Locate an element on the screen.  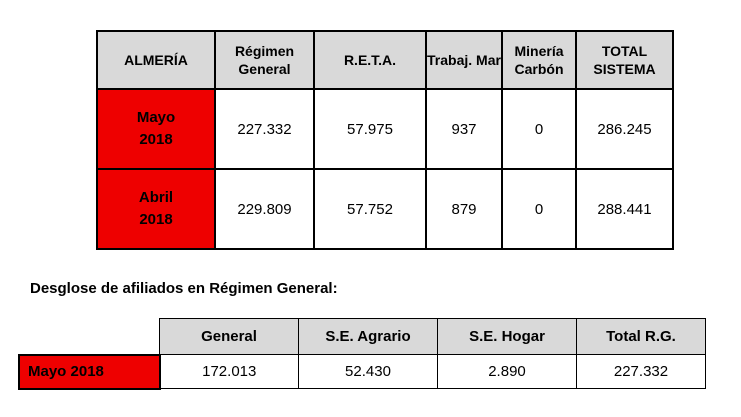
header-regimen-general: Régimen General is located at coordinates (264, 60).